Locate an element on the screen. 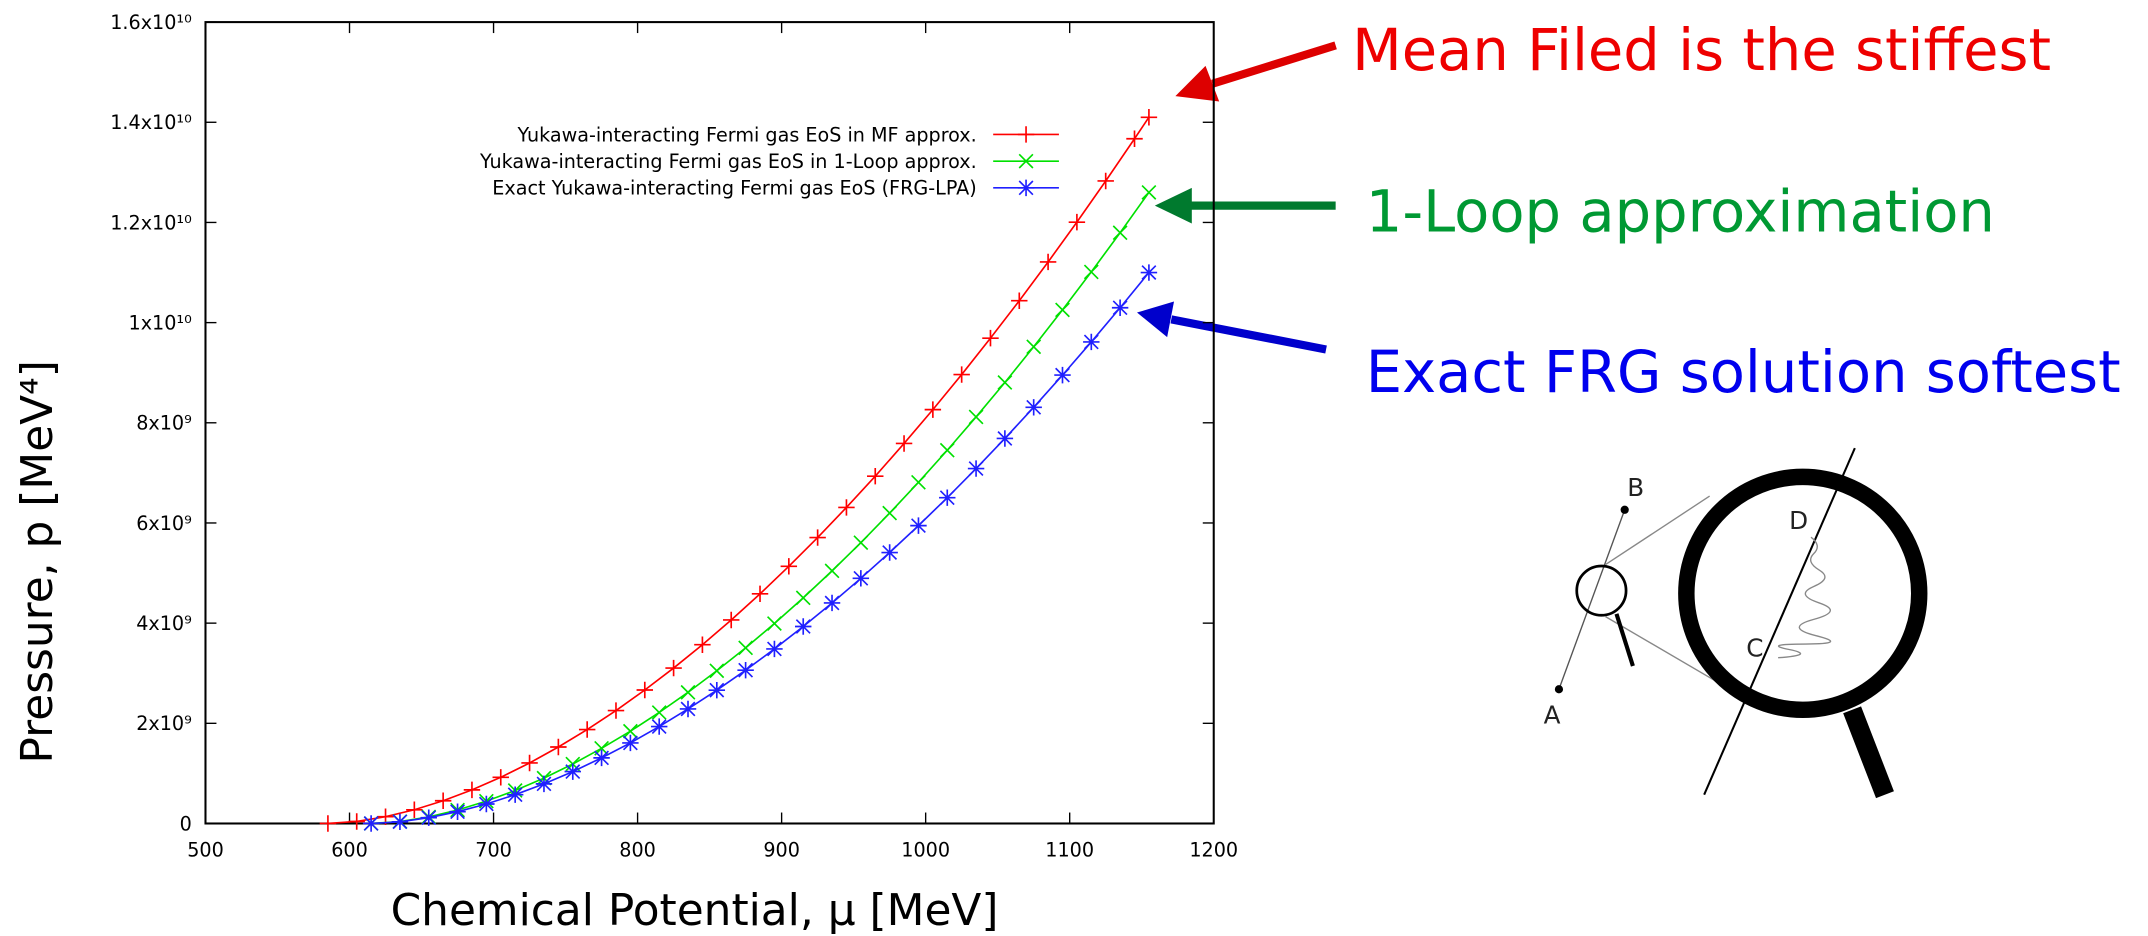  x-axis-label: Chemical Potential, μ [MeV] is located at coordinates (695, 910).